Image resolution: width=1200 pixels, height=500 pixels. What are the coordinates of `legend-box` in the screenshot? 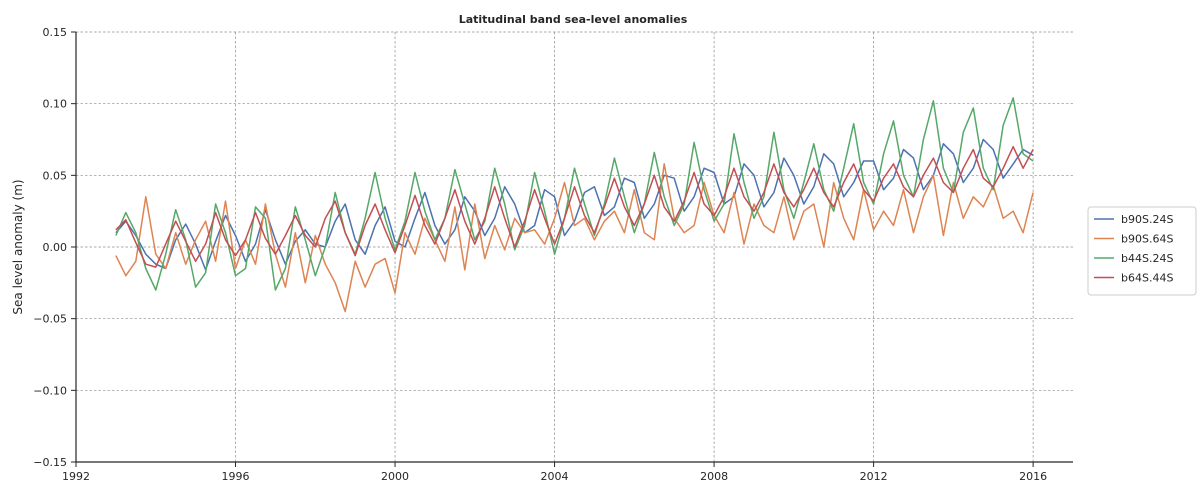 It's located at (1142, 251).